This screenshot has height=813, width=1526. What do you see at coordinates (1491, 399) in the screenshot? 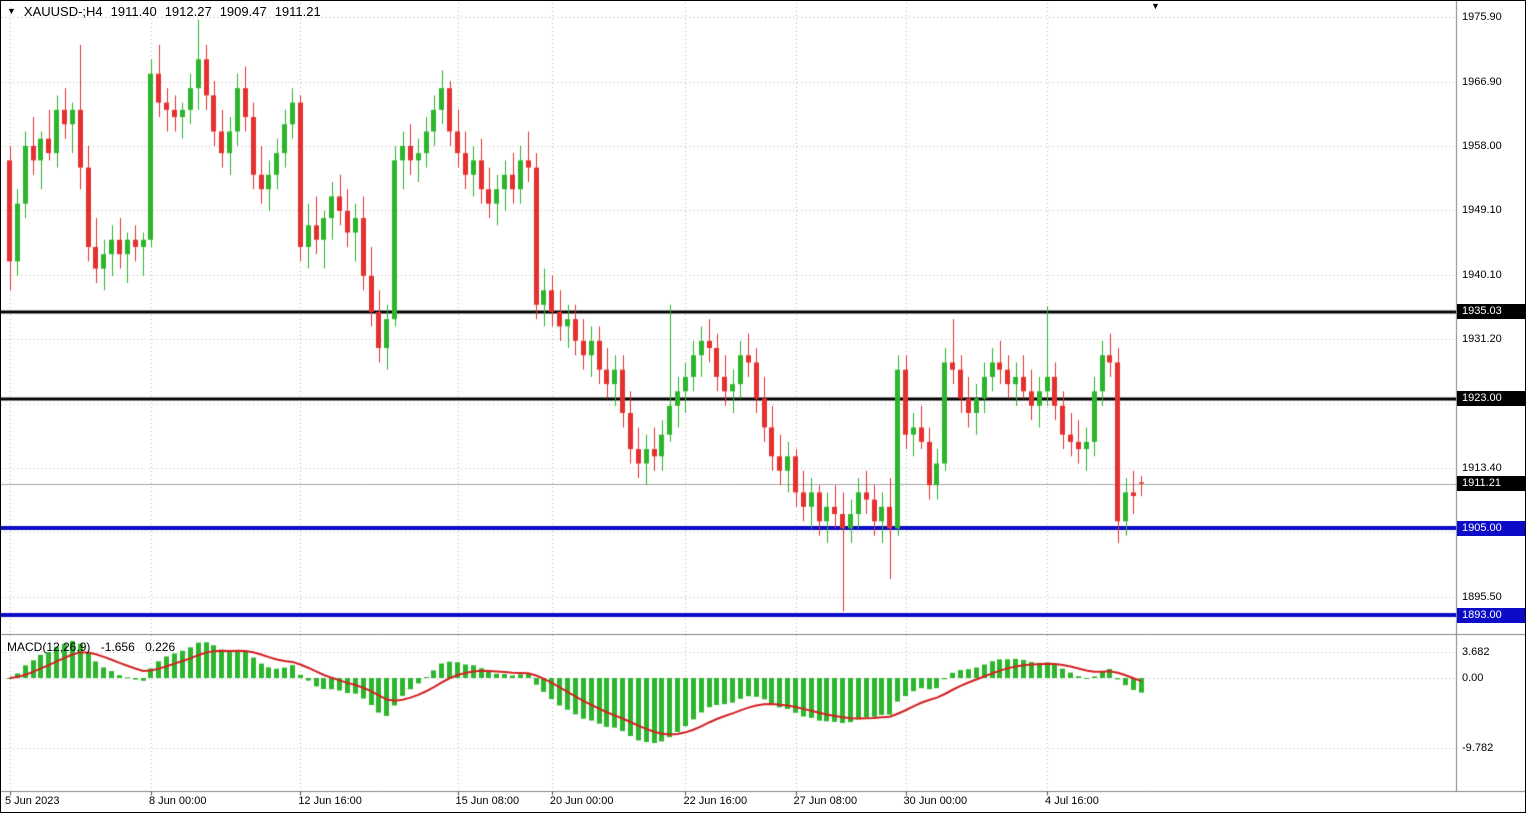
I see `price-line-badge: 1923.00` at bounding box center [1491, 399].